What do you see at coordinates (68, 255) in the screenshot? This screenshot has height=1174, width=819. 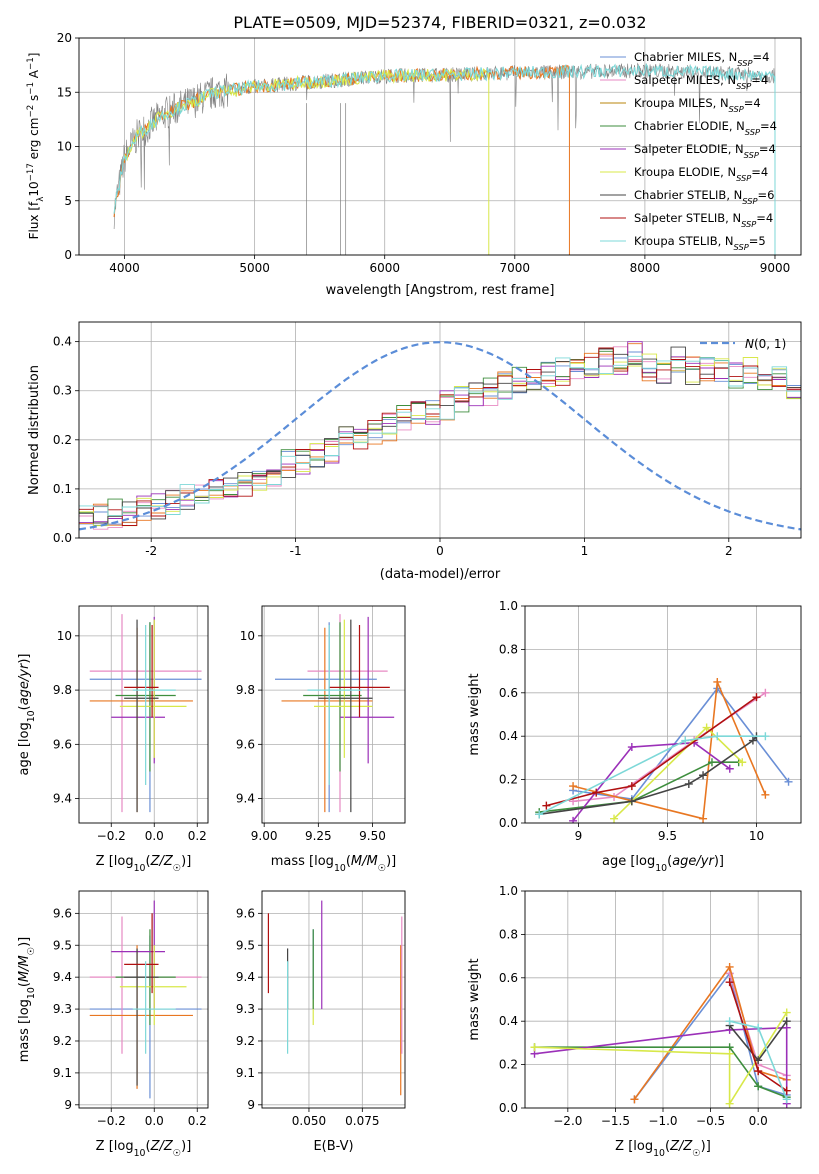 I see `y-tick-label: 0` at bounding box center [68, 255].